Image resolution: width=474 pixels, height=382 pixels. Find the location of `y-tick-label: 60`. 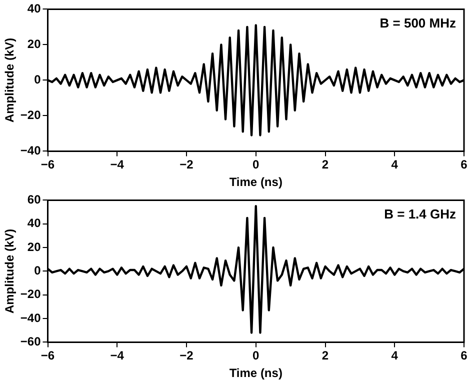

y-tick-label: 60 is located at coordinates (34, 199).